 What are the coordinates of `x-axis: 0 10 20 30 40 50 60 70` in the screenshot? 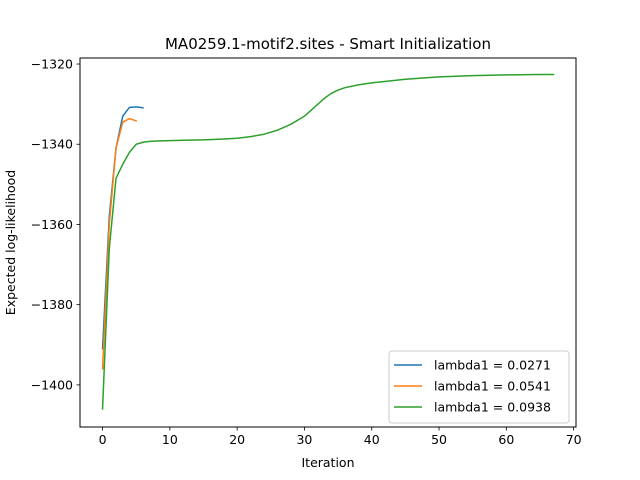 It's located at (340, 437).